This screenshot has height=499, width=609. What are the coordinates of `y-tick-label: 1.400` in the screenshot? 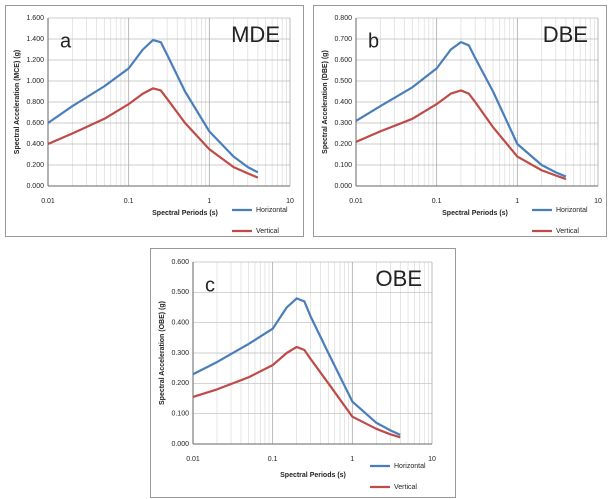 It's located at (35, 39).